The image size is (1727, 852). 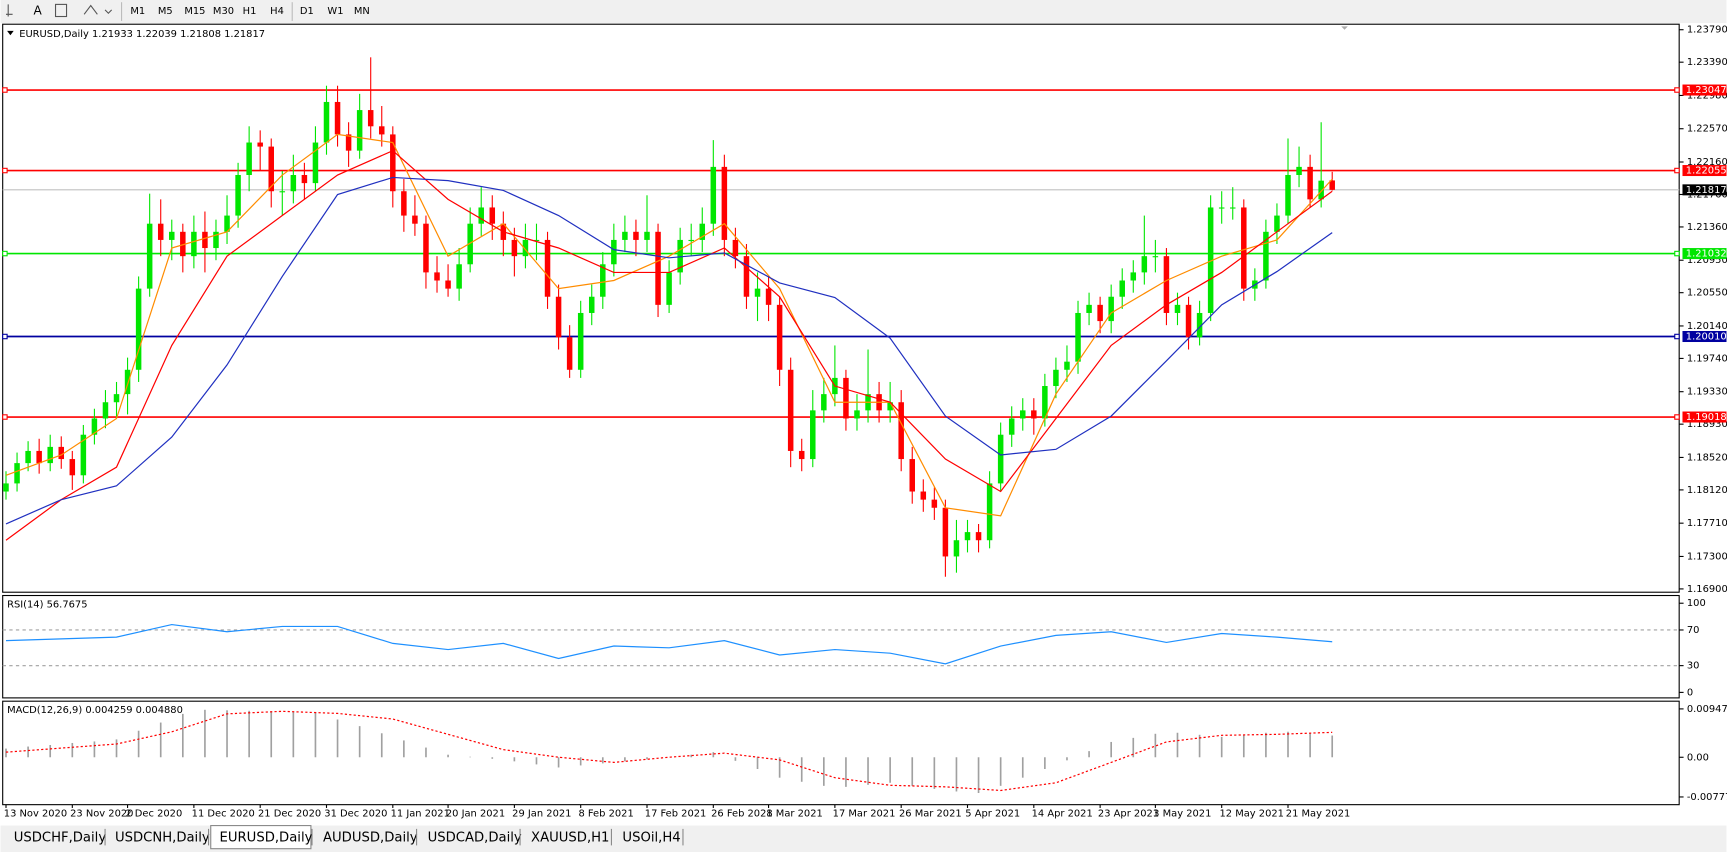 What do you see at coordinates (1182, 813) in the screenshot?
I see `x-tick-label: 3 May 2021` at bounding box center [1182, 813].